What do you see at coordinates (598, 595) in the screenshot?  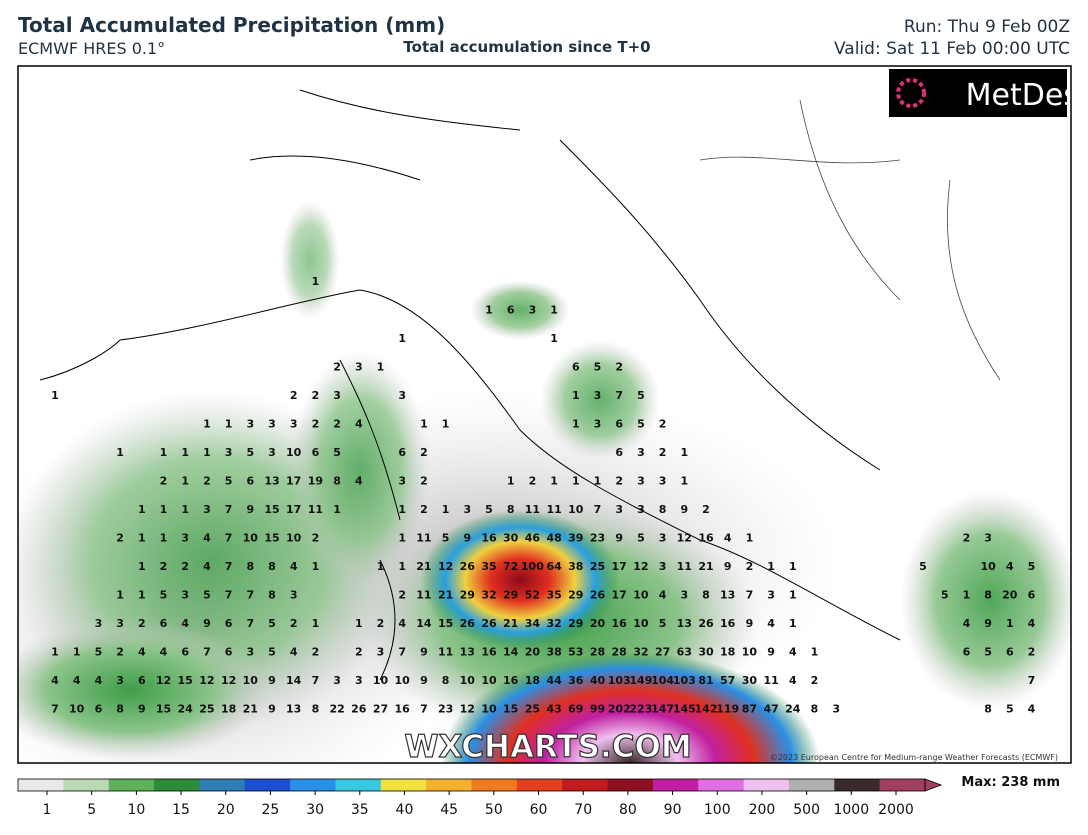 I see `grid-value: 26` at bounding box center [598, 595].